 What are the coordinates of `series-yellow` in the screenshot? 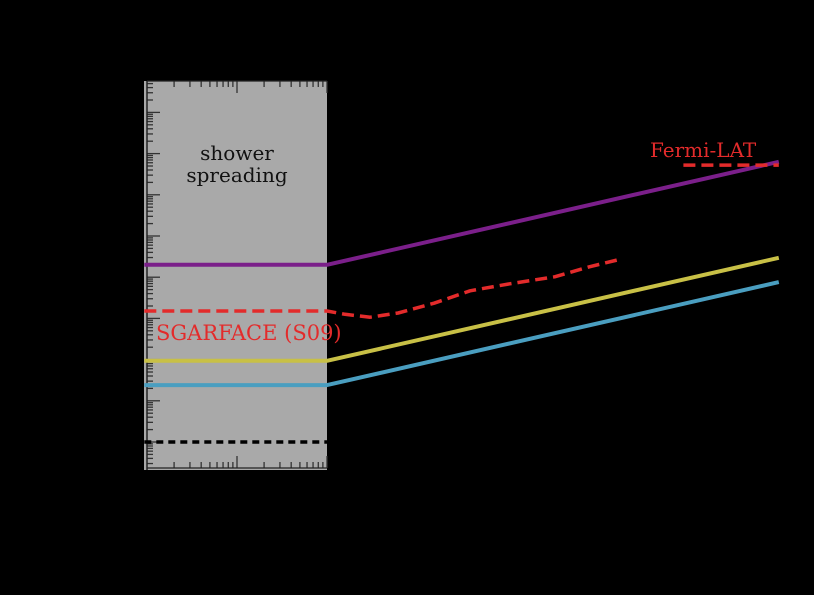 It's located at (462, 309).